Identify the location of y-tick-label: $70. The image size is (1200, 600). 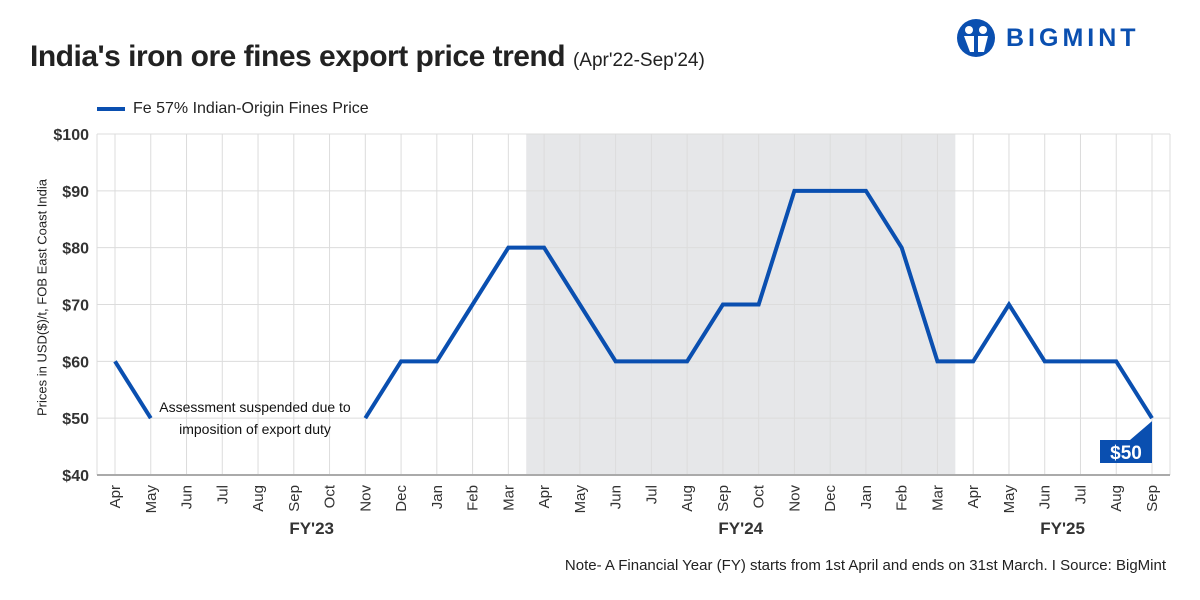
(75, 306).